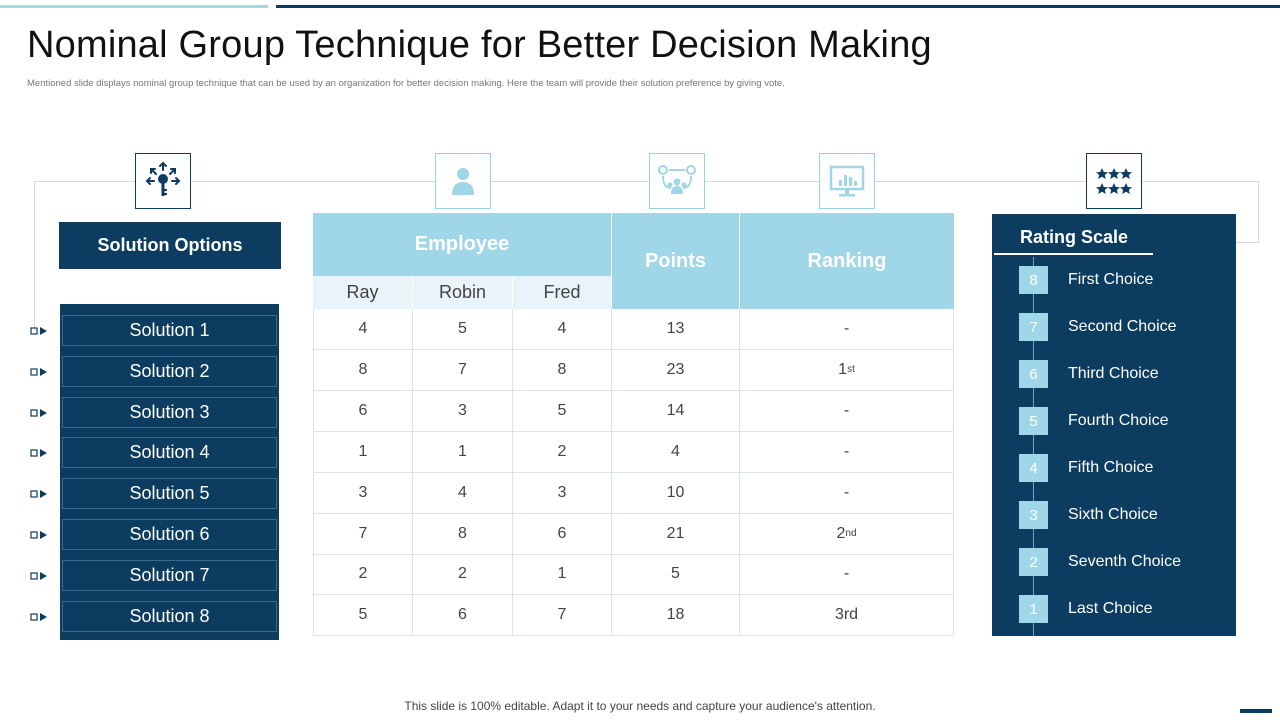  What do you see at coordinates (463, 292) in the screenshot?
I see `employee-robin-header: Robin` at bounding box center [463, 292].